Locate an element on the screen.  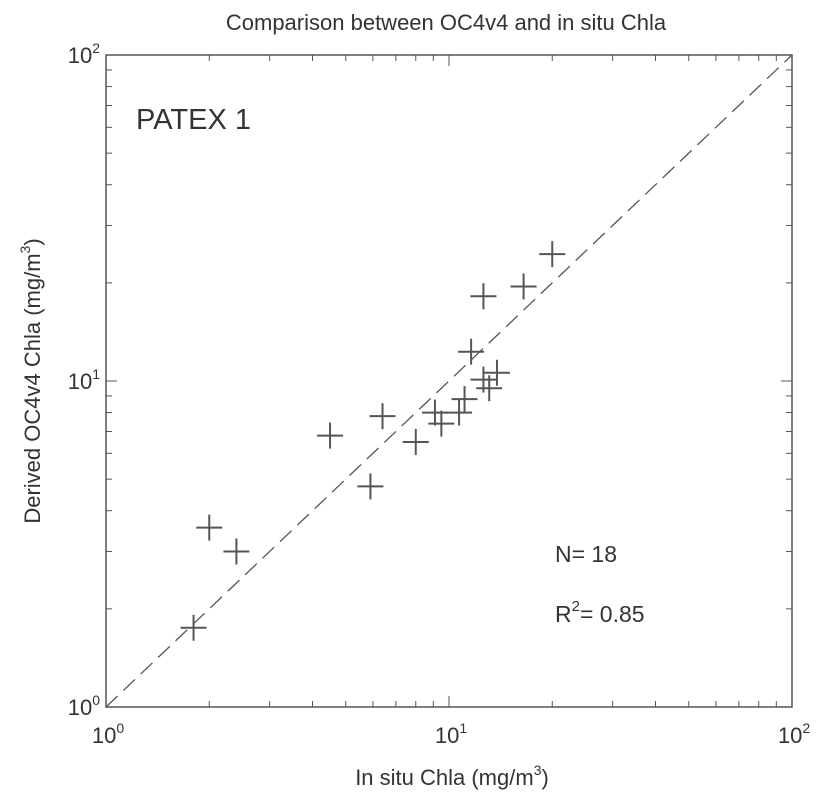
y-tick-label: 10⁰ is located at coordinates (84, 706).